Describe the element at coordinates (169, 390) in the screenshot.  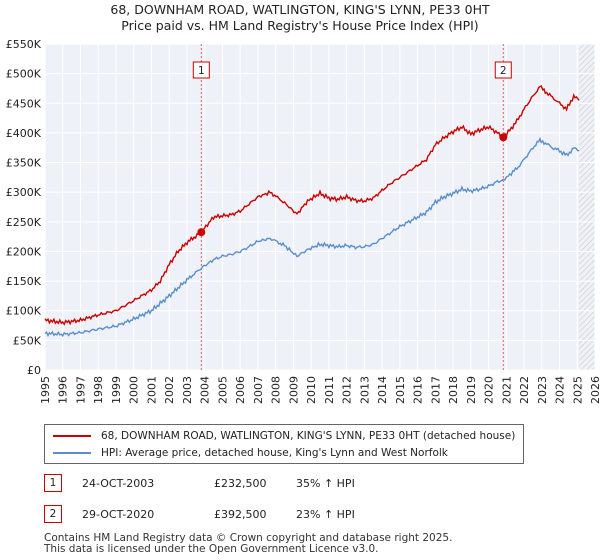
I see `x-tick-label: 2002` at that location.